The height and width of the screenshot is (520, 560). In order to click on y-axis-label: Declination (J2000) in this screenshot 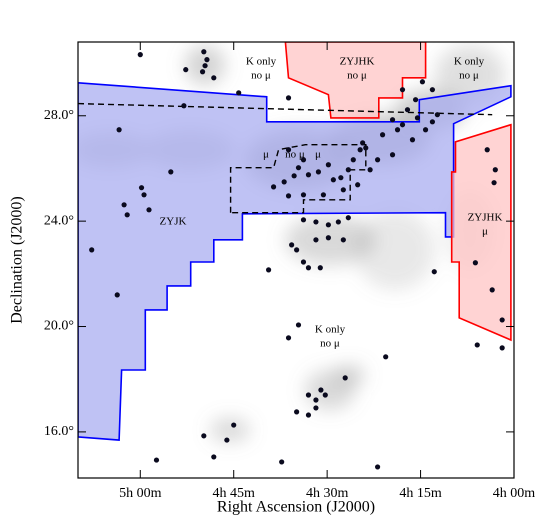, I will do `click(17, 260)`.